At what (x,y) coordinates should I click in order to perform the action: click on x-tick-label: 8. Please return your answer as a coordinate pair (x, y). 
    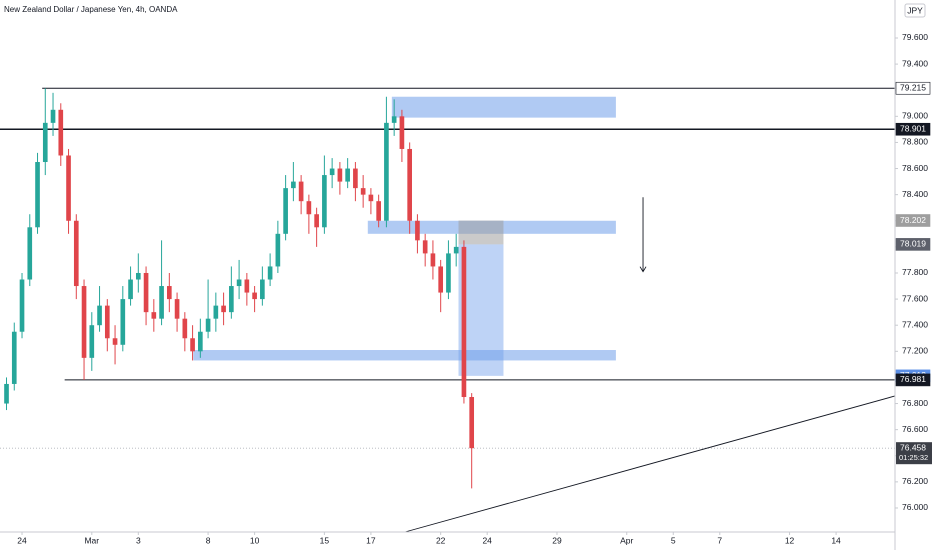
    Looking at the image, I should click on (208, 540).